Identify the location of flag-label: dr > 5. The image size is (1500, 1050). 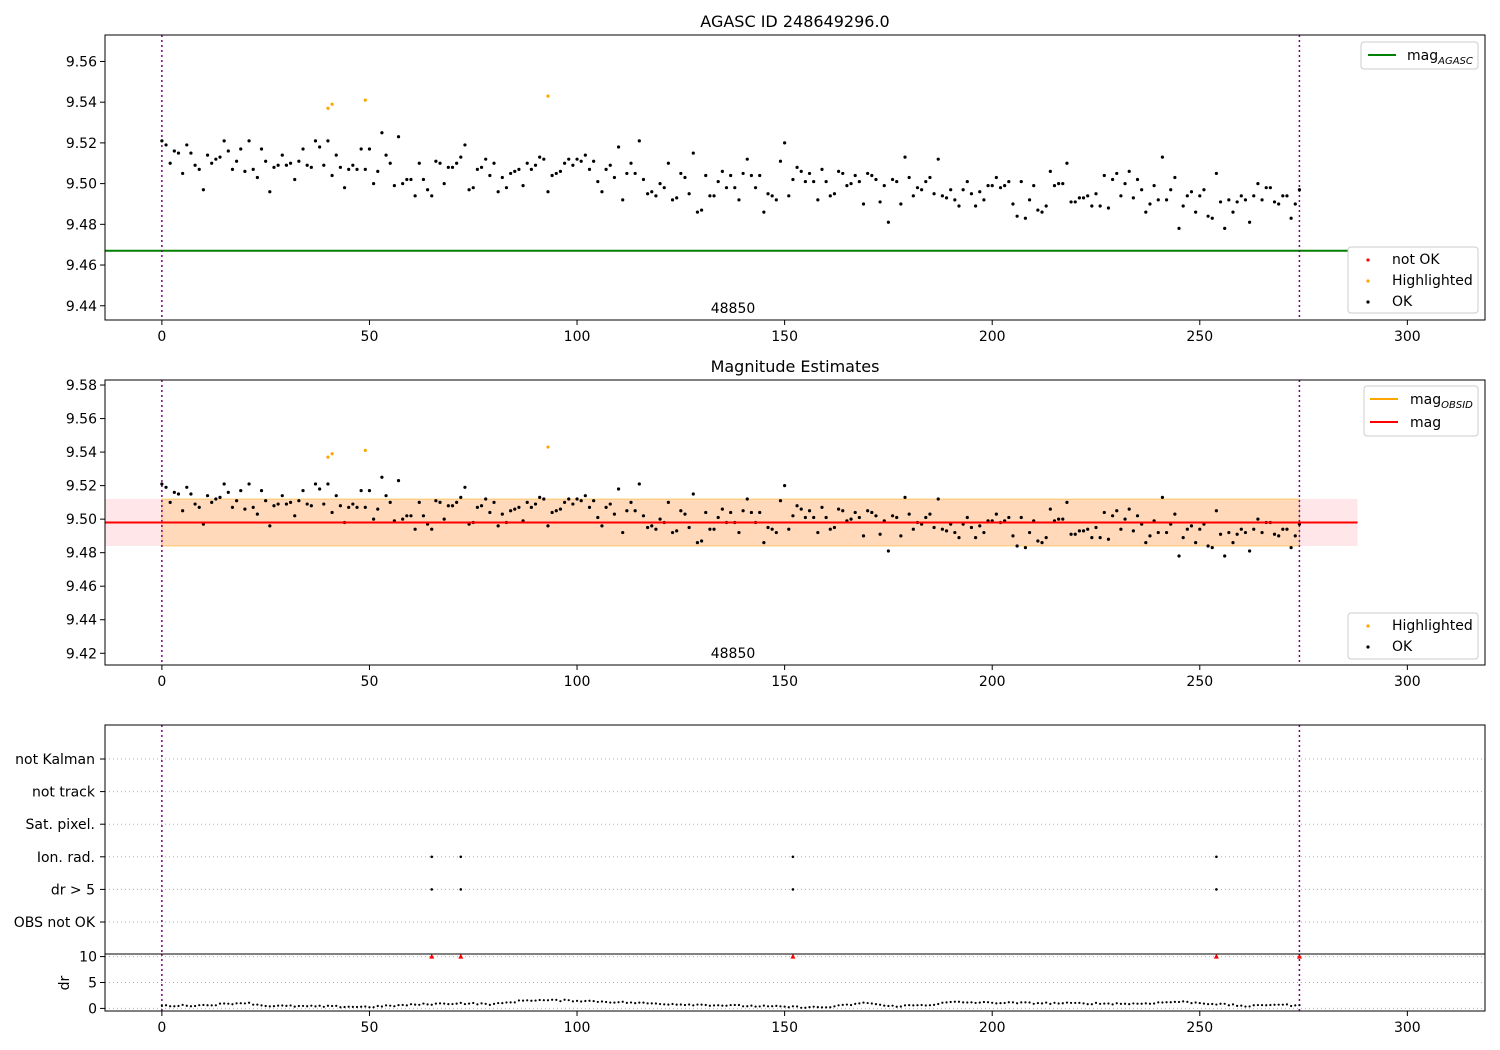
(73, 890).